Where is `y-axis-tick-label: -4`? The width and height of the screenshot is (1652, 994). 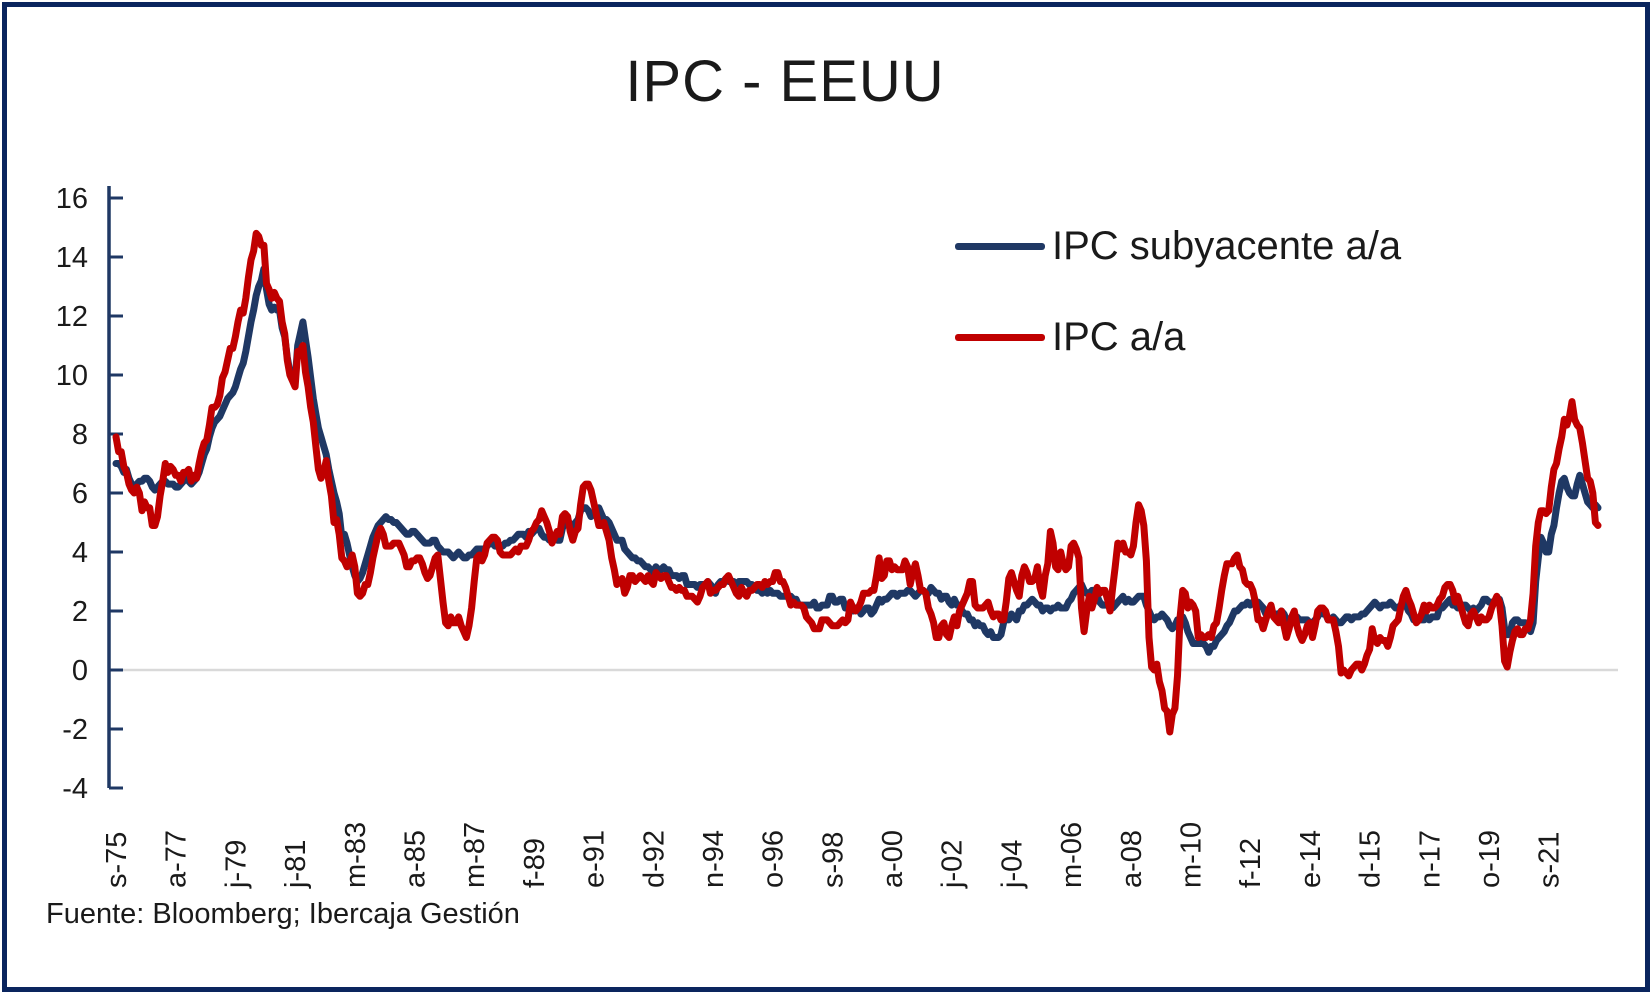 y-axis-tick-label: -4 is located at coordinates (75, 789).